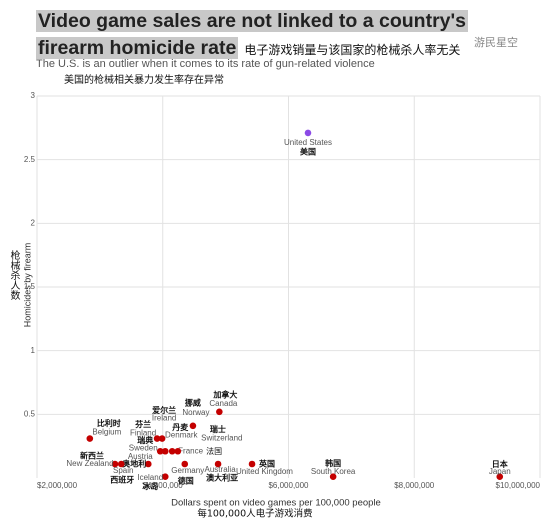 The image size is (550, 519). Describe the element at coordinates (414, 485) in the screenshot. I see `x-tick-label: $8,000,000` at that location.